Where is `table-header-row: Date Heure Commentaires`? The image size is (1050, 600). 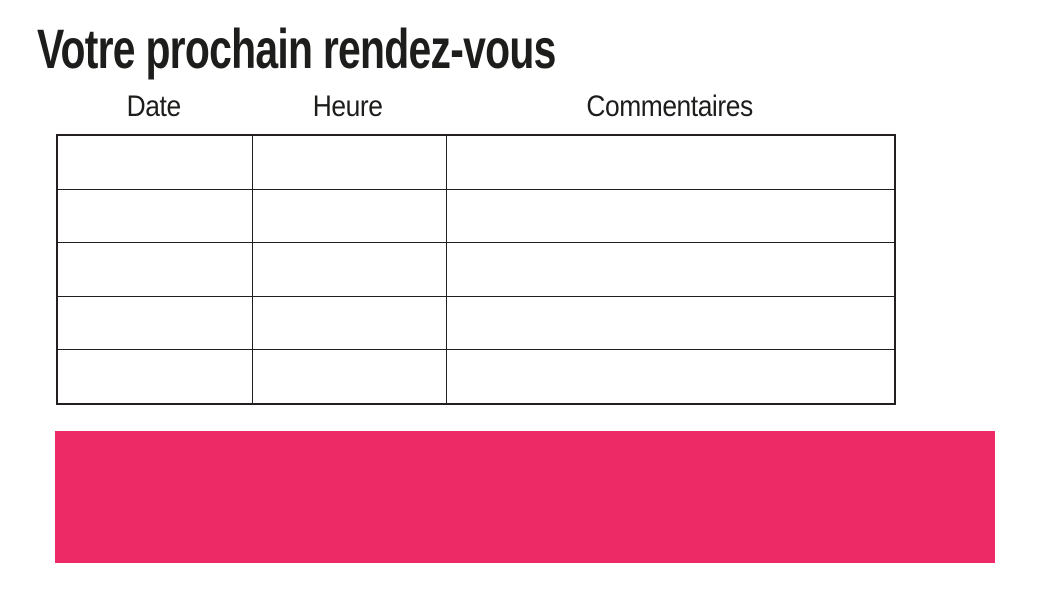 table-header-row: Date Heure Commentaires is located at coordinates (475, 107).